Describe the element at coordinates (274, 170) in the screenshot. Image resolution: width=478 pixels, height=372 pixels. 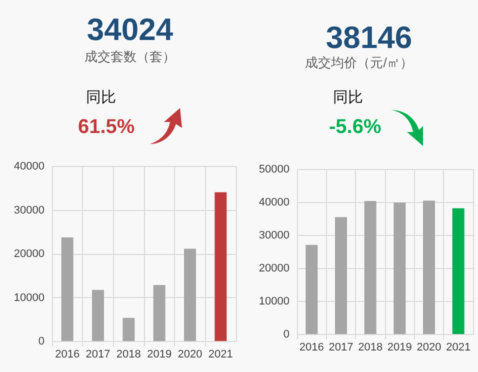
I see `y-tick-label: 50000` at that location.